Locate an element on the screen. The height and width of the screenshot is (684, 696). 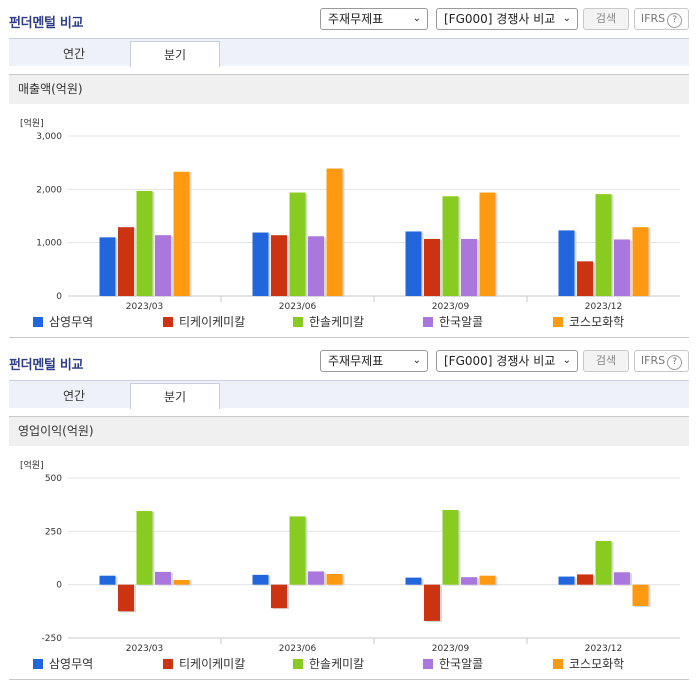
x-tick-label: 2023/03 is located at coordinates (144, 306).